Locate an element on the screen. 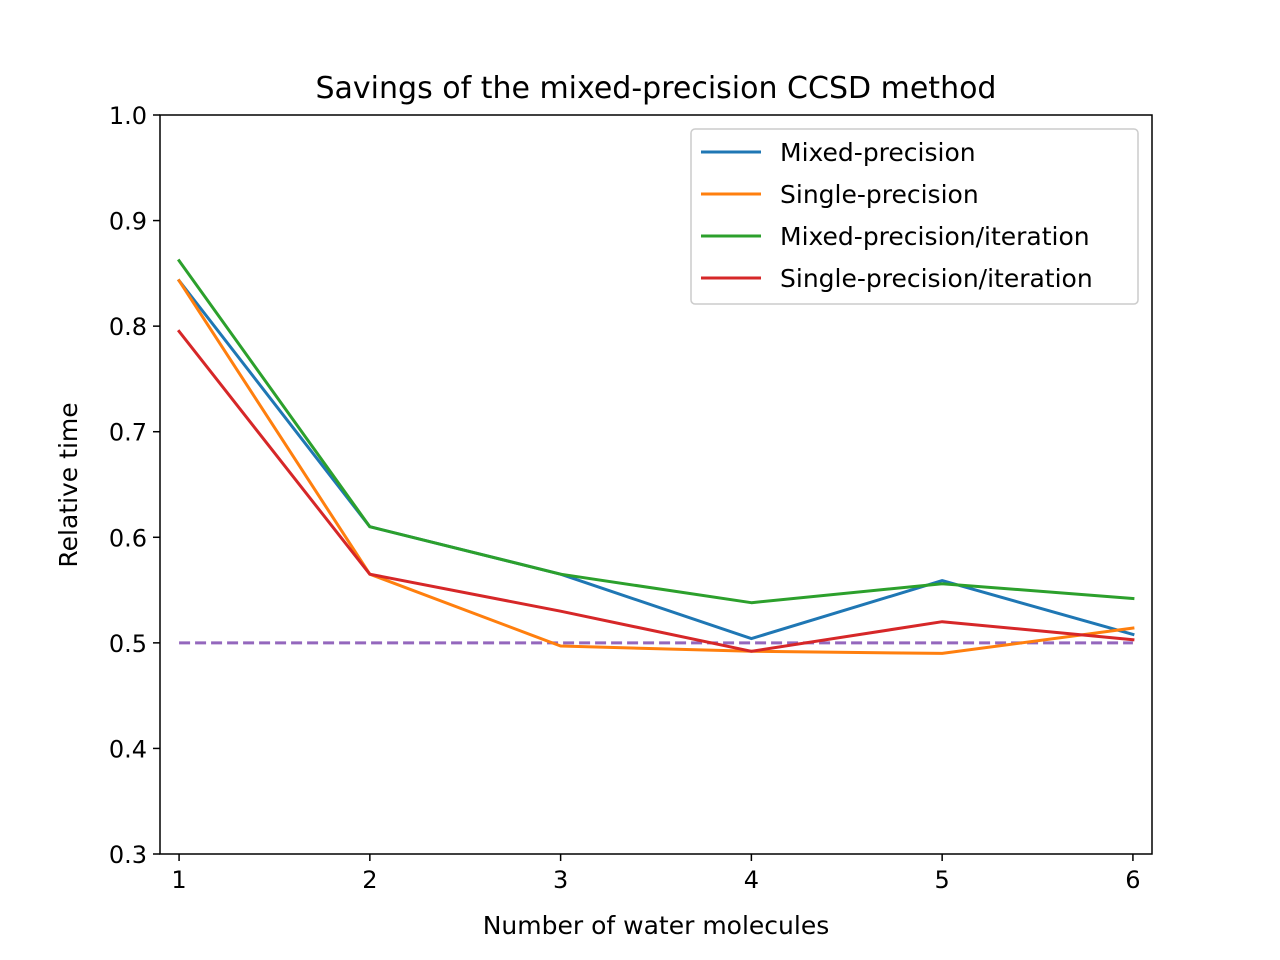  y-axis-label: Relative time is located at coordinates (68, 484).